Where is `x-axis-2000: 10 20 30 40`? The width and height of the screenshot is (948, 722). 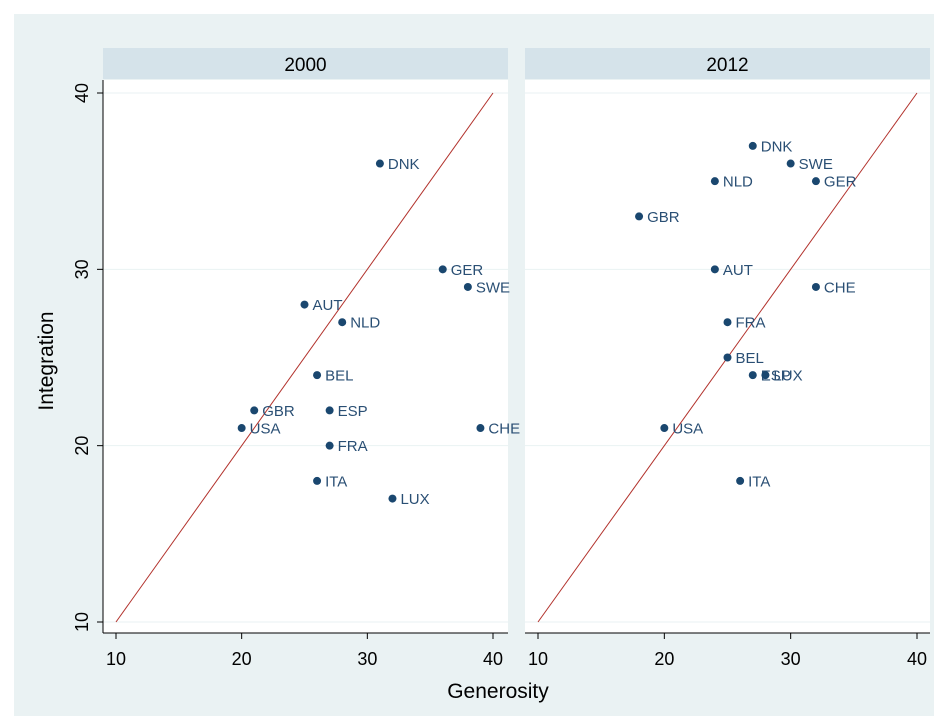
x-axis-2000: 10 20 30 40 is located at coordinates (305, 650).